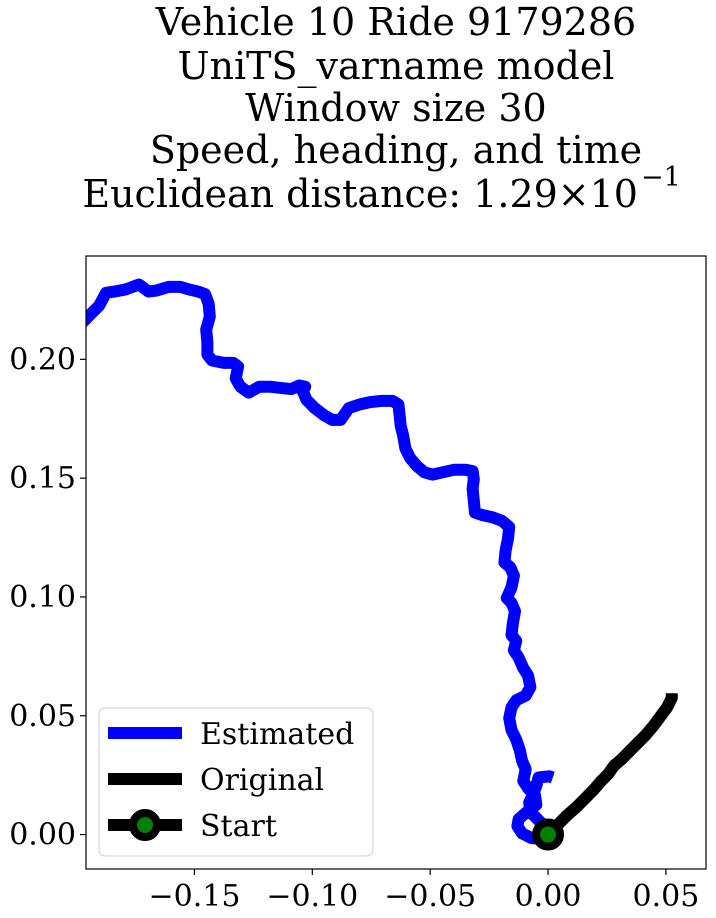 This screenshot has width=716, height=918. I want to click on y-tick-label: 0.00, so click(42, 835).